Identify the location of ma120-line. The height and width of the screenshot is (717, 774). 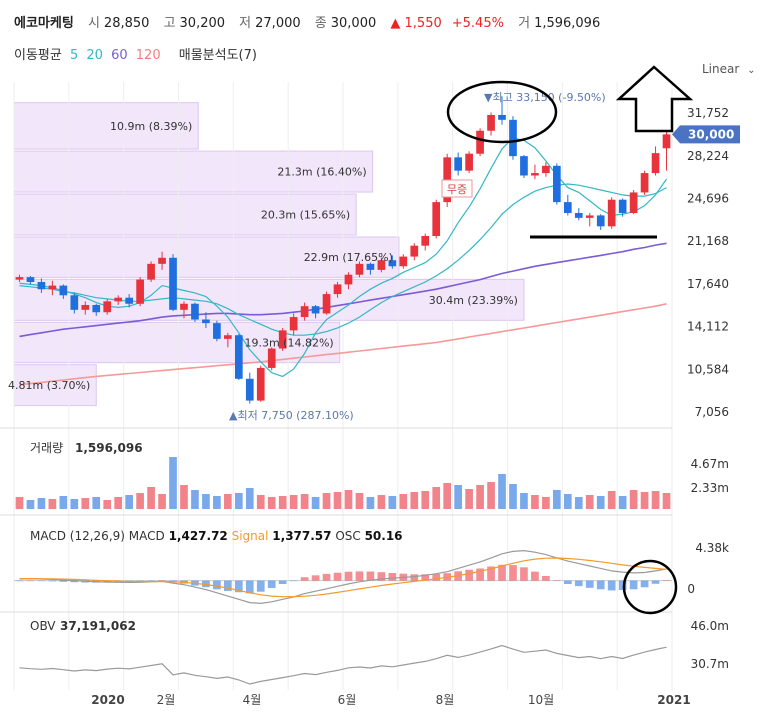
(343, 344).